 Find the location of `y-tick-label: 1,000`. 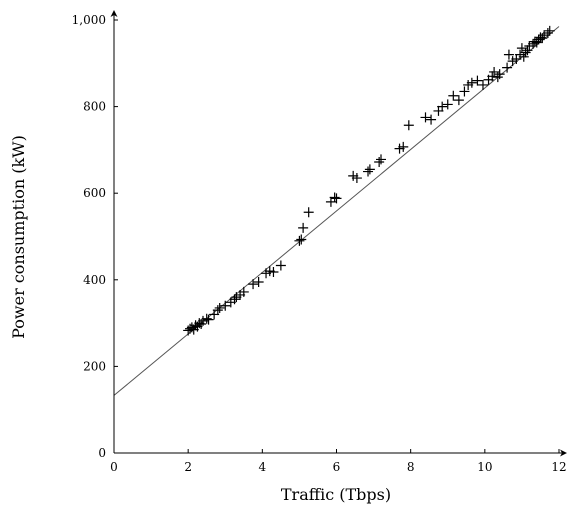

y-tick-label: 1,000 is located at coordinates (89, 20).